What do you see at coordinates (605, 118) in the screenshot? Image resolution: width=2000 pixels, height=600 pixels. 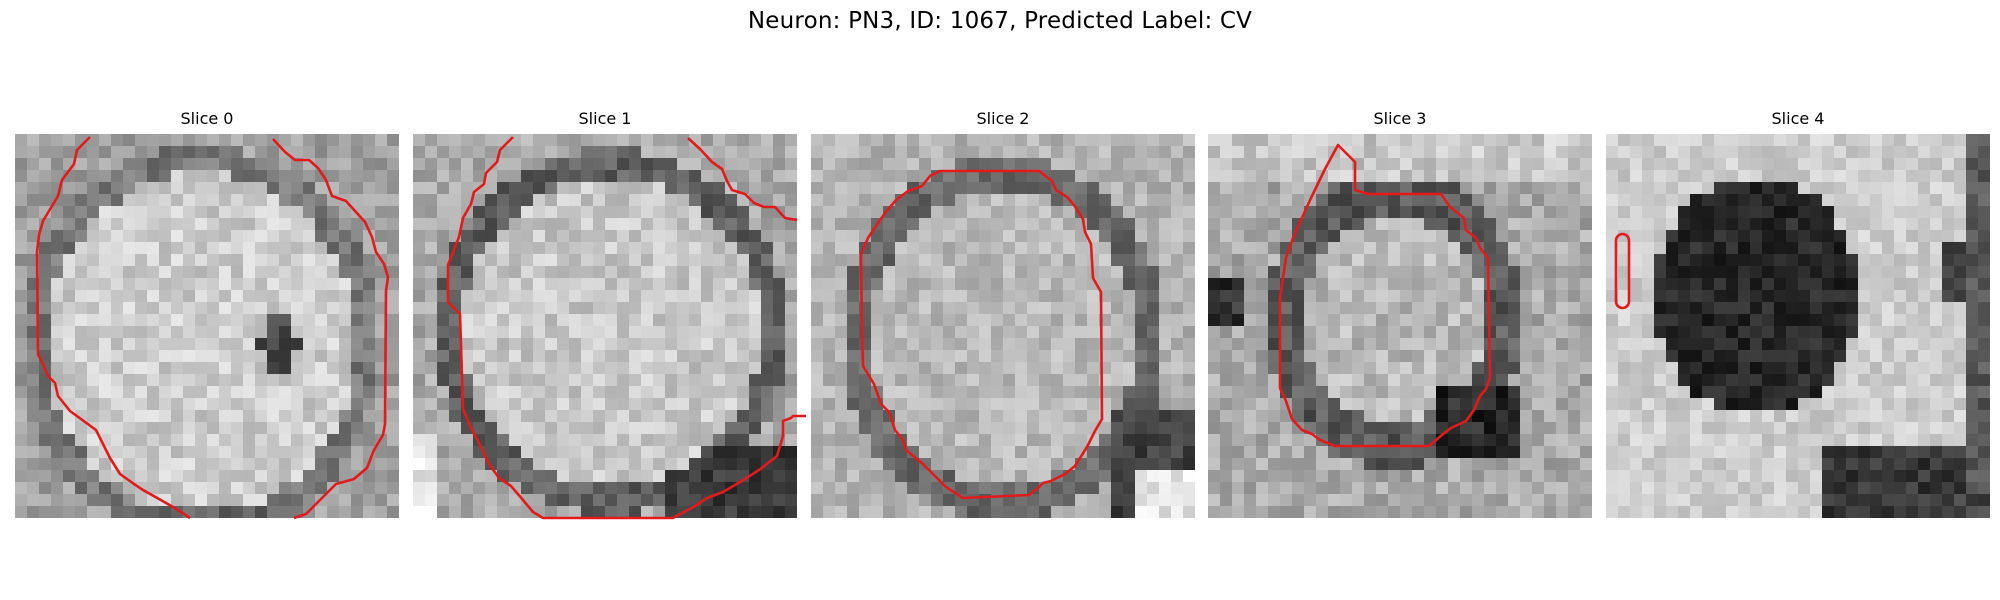 I see `slice-title: Slice 1` at bounding box center [605, 118].